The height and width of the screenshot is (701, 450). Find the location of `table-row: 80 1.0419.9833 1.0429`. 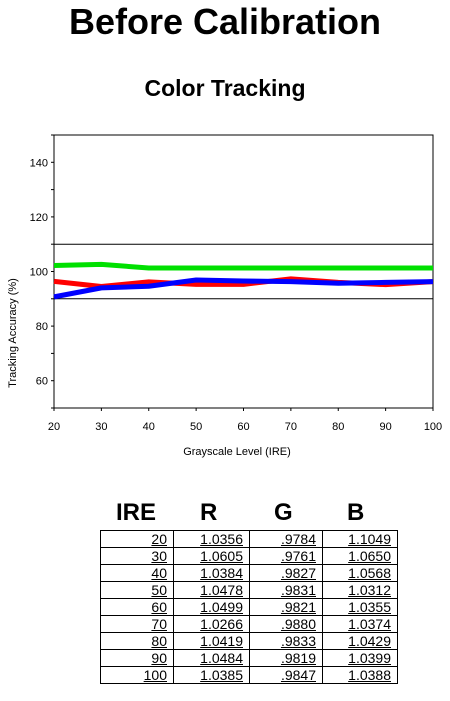

table-row: 80 1.0419.9833 1.0429 is located at coordinates (249, 641).